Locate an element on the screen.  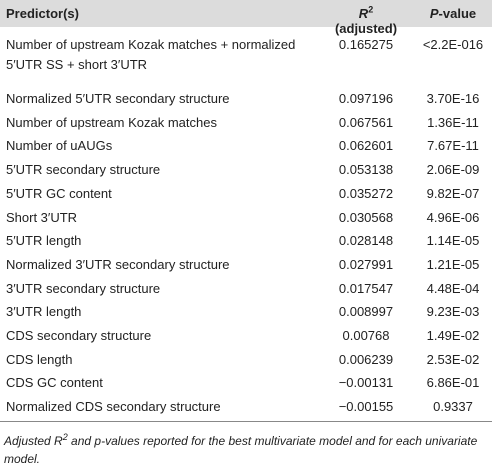
predictor-cell: Short 3′UTR is located at coordinates (42, 217).